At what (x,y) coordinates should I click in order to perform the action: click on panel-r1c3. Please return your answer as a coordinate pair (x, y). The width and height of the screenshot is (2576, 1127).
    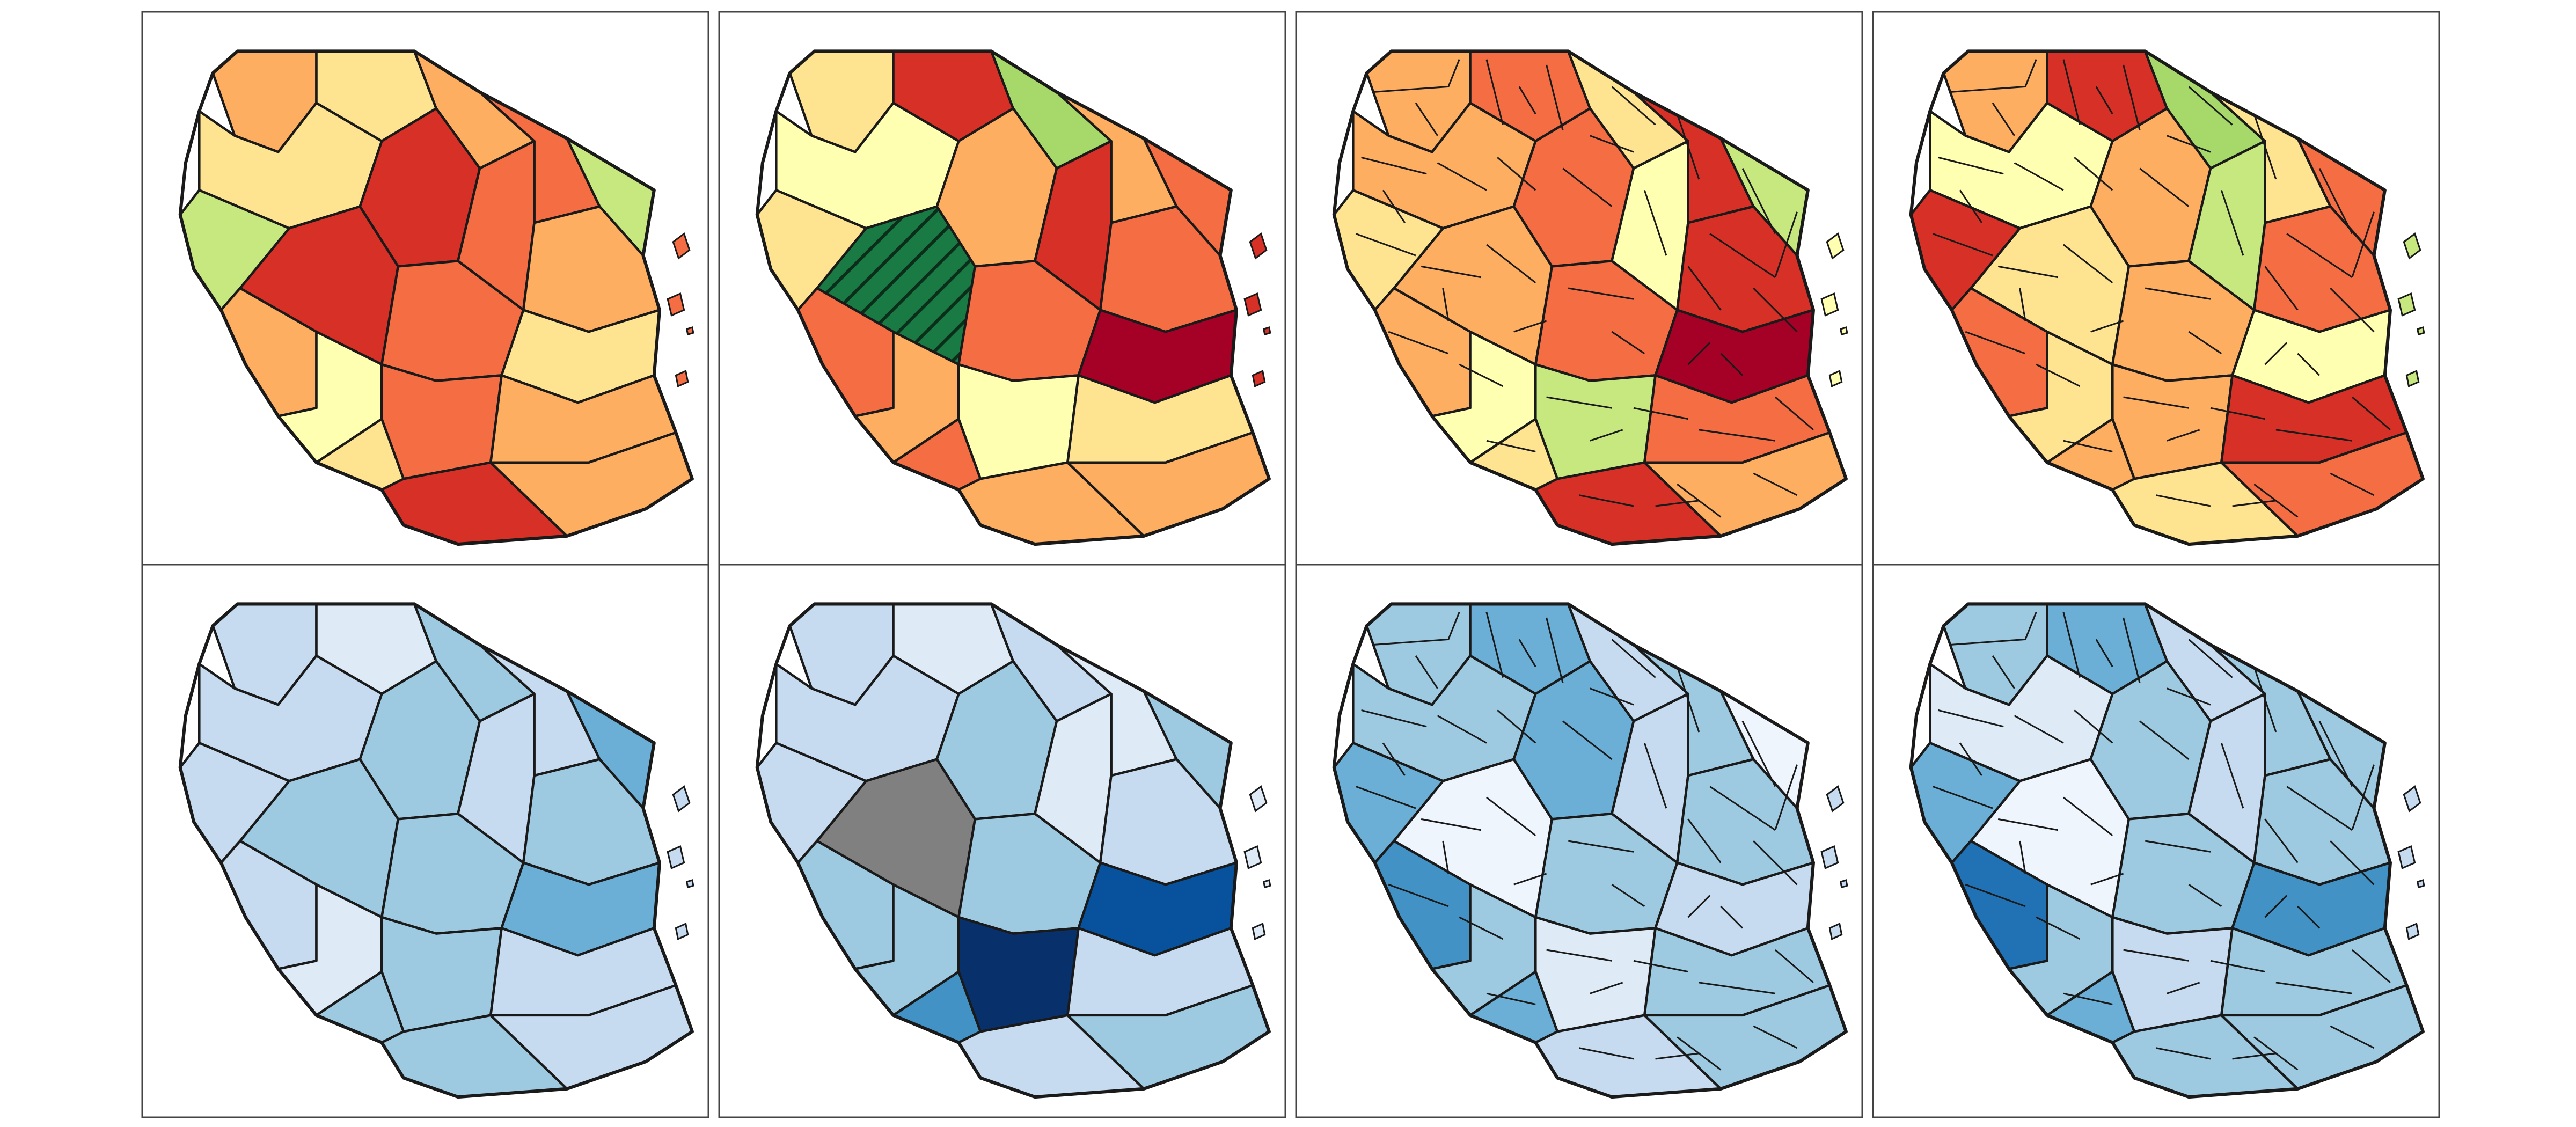
    Looking at the image, I should click on (1579, 288).